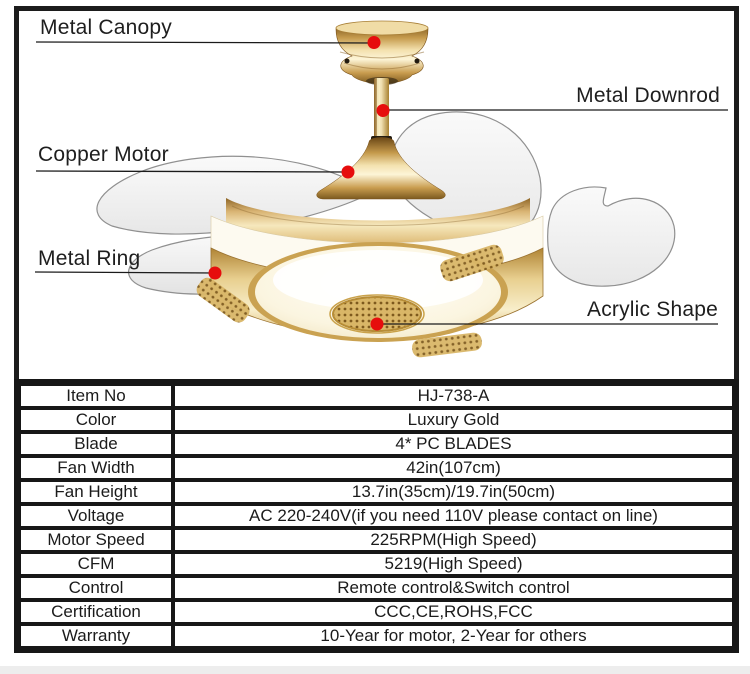  What do you see at coordinates (648, 95) in the screenshot?
I see `callout-label-metal-downrod: Metal Downrod` at bounding box center [648, 95].